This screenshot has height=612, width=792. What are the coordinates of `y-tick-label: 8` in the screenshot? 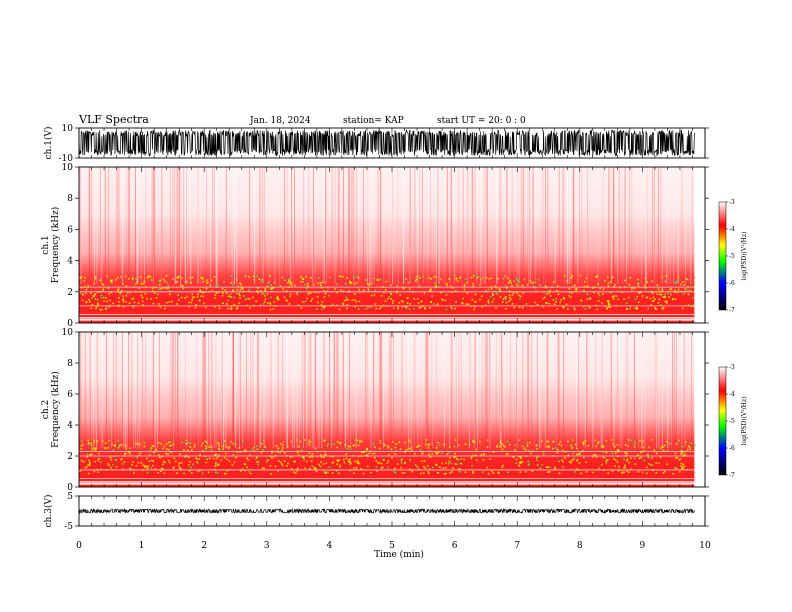 It's located at (70, 199).